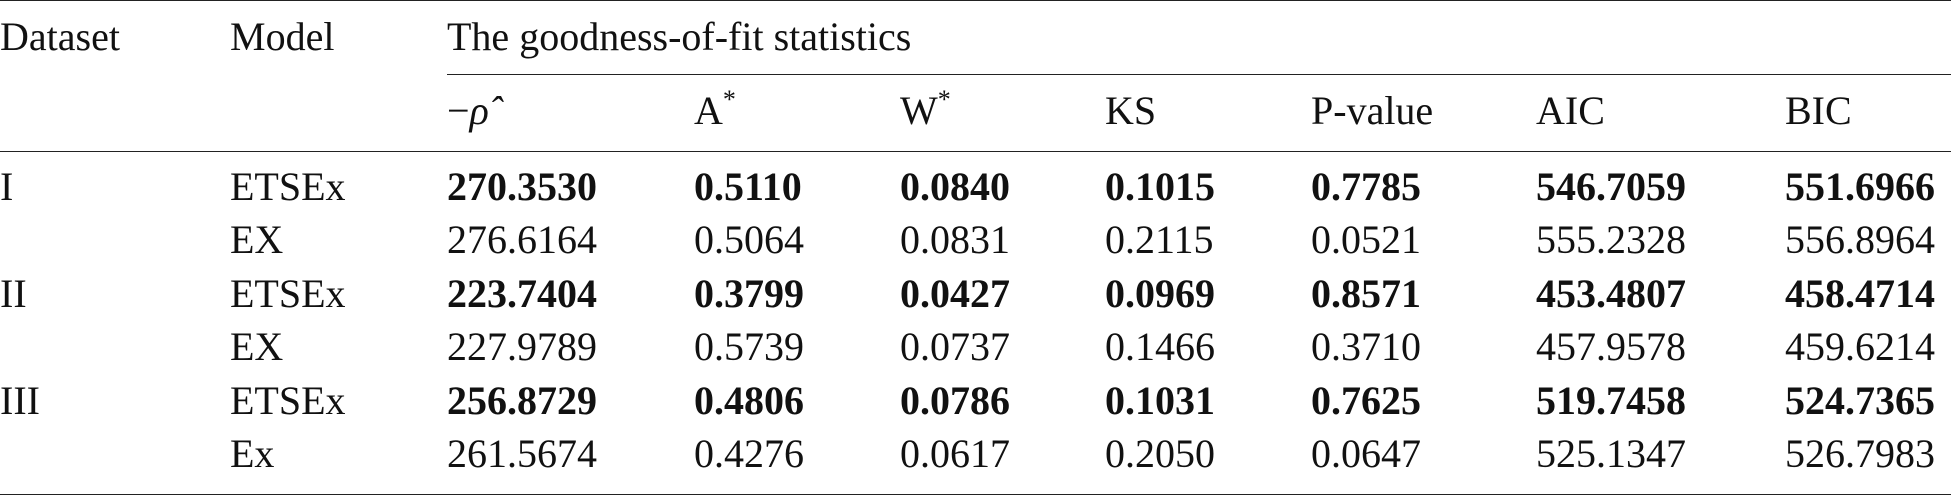 This screenshot has height=496, width=1951. I want to click on w-sup: *, so click(944, 99).